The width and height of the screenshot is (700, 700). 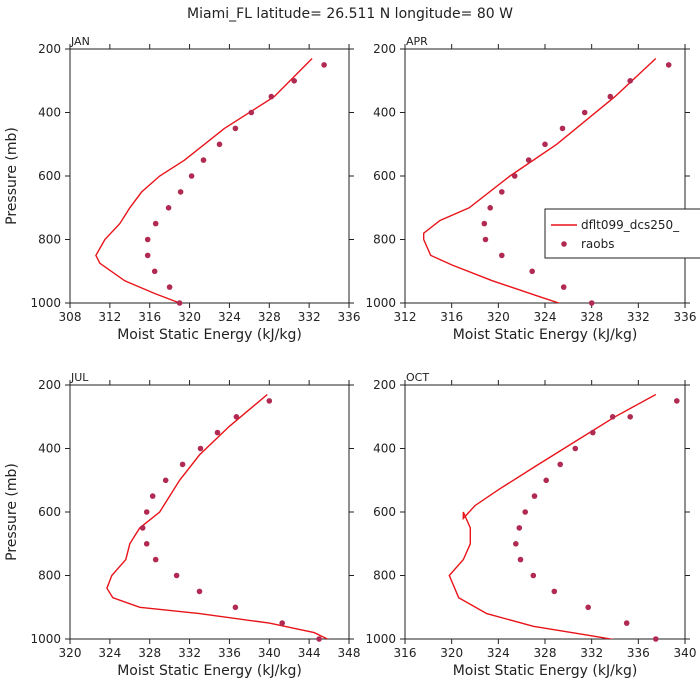 What do you see at coordinates (564, 244) in the screenshot?
I see `legend-point-swatch` at bounding box center [564, 244].